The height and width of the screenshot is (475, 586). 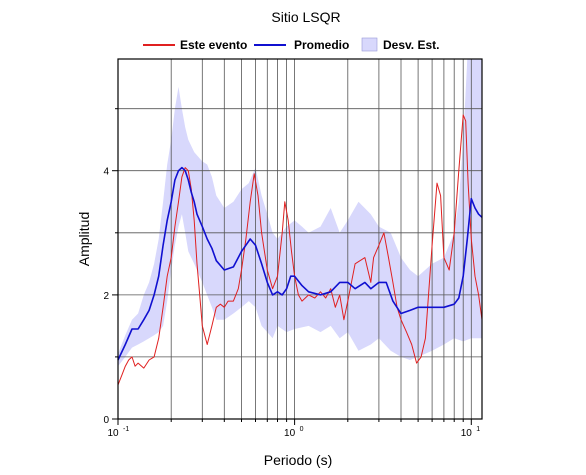 I want to click on x-tick-exponent: 0, so click(x=302, y=429).